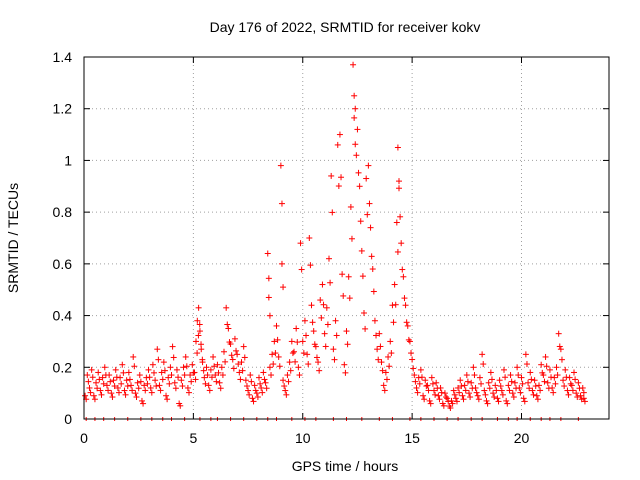 The image size is (640, 480). What do you see at coordinates (63, 238) in the screenshot?
I see `y-tick-labels: 0 0.2 0.4 0.6 0.8 1 1.2 1.4` at bounding box center [63, 238].